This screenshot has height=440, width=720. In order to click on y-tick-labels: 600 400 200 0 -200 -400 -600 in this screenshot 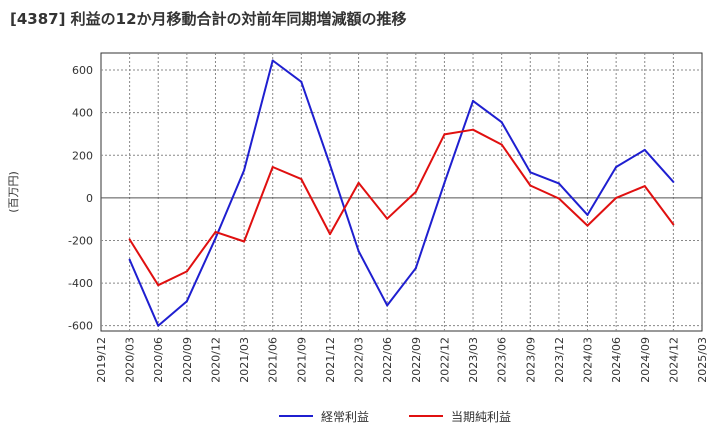, I will do `click(80, 198)`.